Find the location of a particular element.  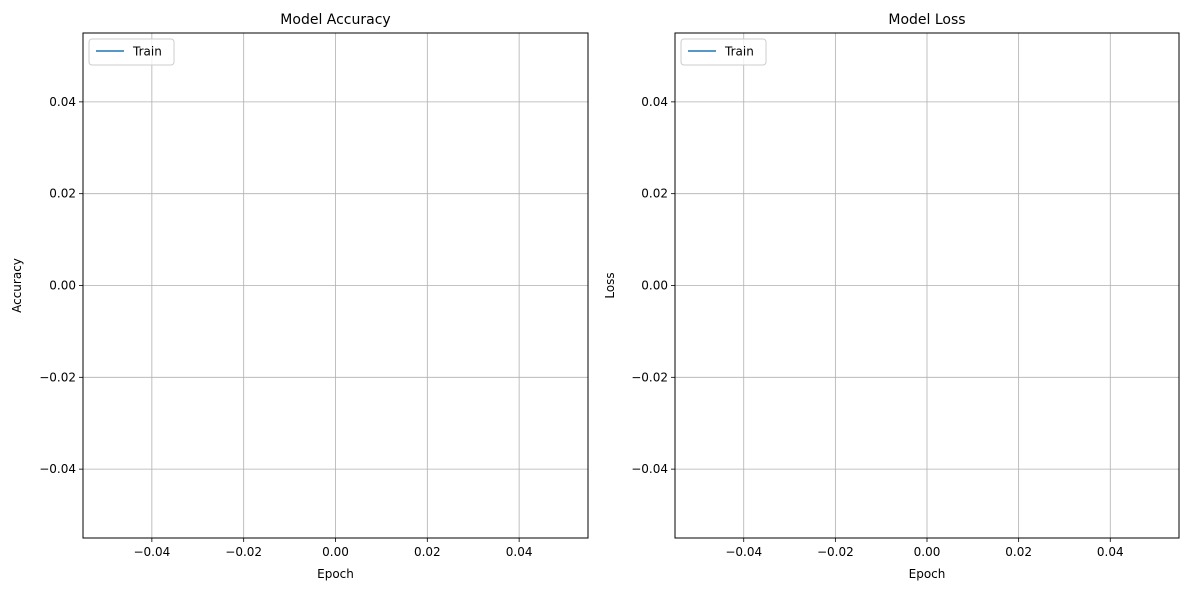

chart-title: Model Loss is located at coordinates (926, 20).